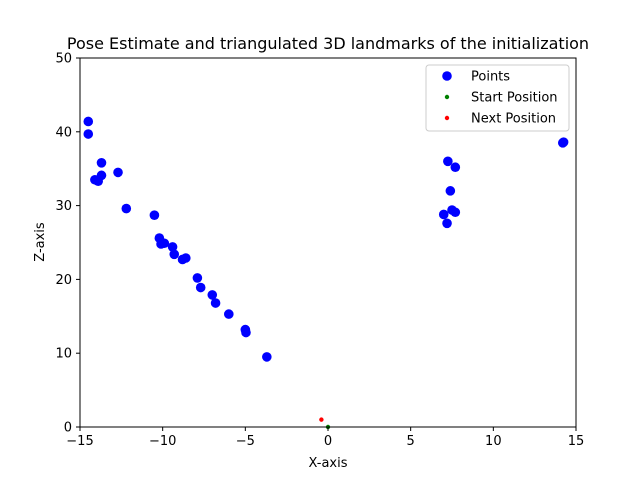 Image resolution: width=640 pixels, height=484 pixels. Describe the element at coordinates (328, 441) in the screenshot. I see `x-tick-label: 0` at that location.